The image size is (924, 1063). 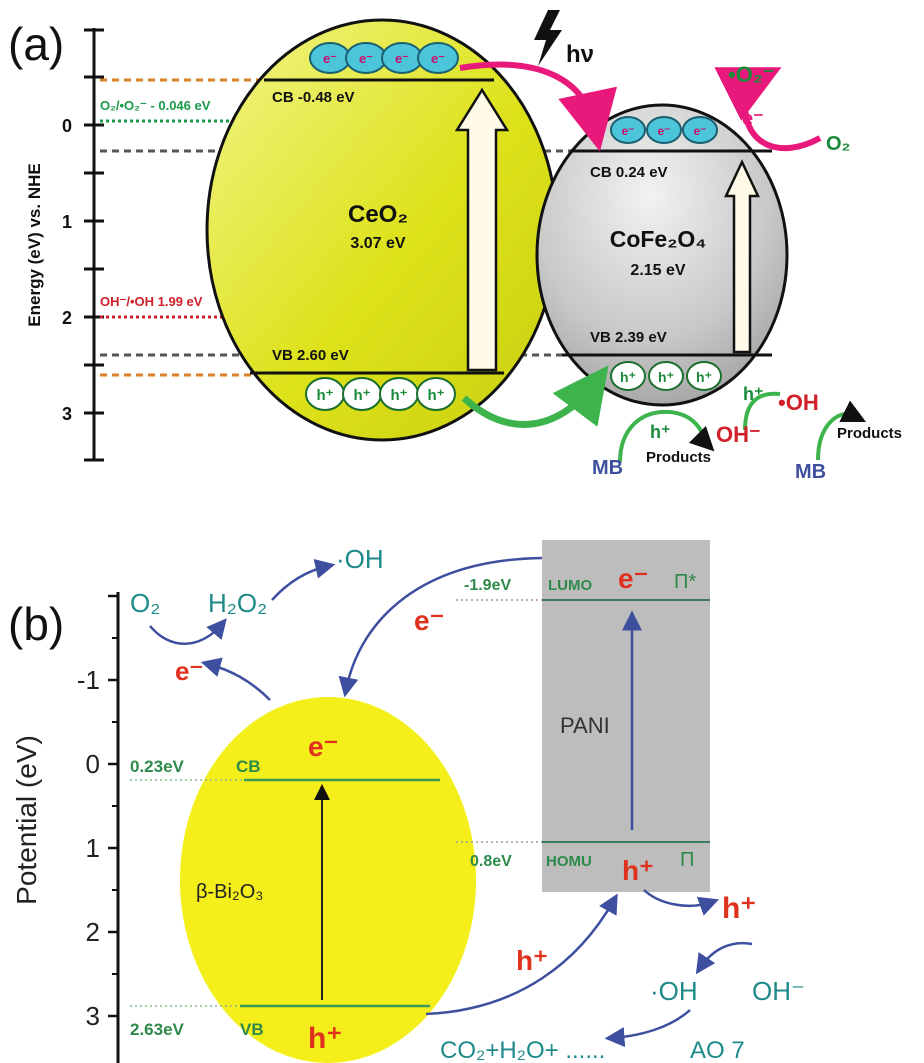 I want to click on h2o2-label: H₂O₂, so click(x=237, y=603).